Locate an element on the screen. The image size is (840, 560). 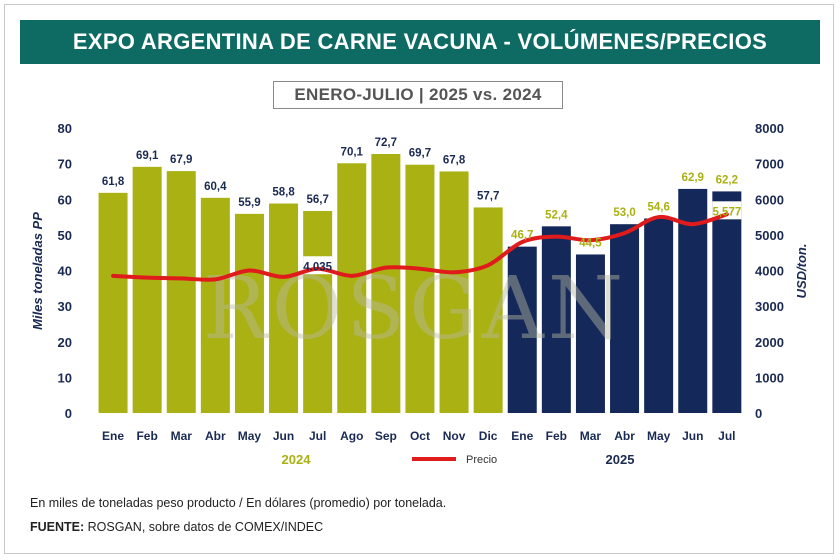
y-right-tick-label: 4000 is located at coordinates (769, 271).